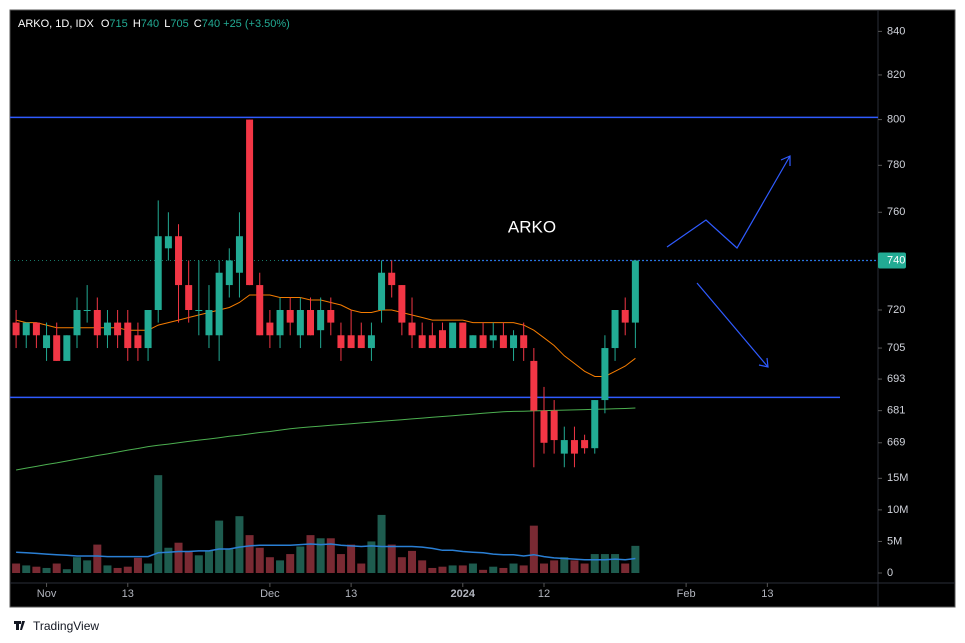 This screenshot has height=643, width=965. What do you see at coordinates (897, 478) in the screenshot?
I see `volume-tick-label: 15M` at bounding box center [897, 478].